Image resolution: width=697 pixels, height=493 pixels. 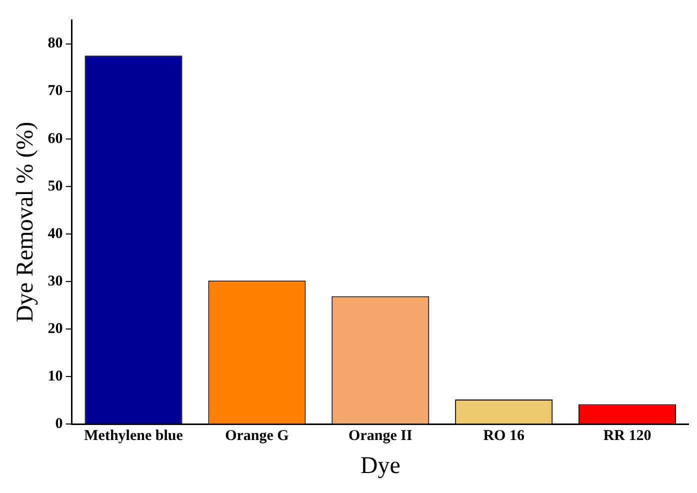 What do you see at coordinates (627, 436) in the screenshot?
I see `x-tick-label: RR 120` at bounding box center [627, 436].